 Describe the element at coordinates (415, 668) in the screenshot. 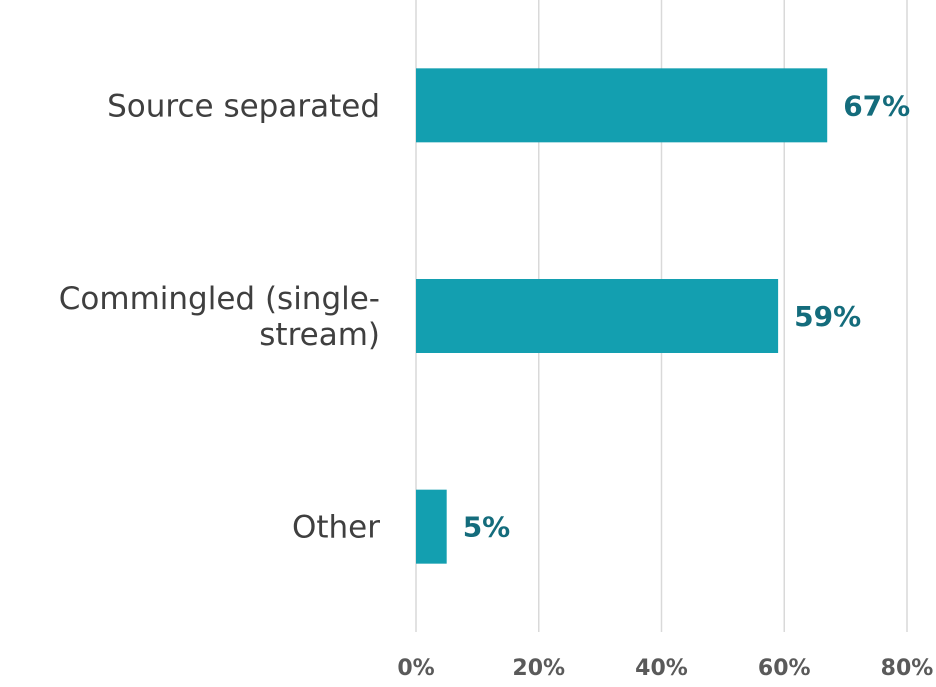

I see `x-tick-label-0: 0%` at that location.